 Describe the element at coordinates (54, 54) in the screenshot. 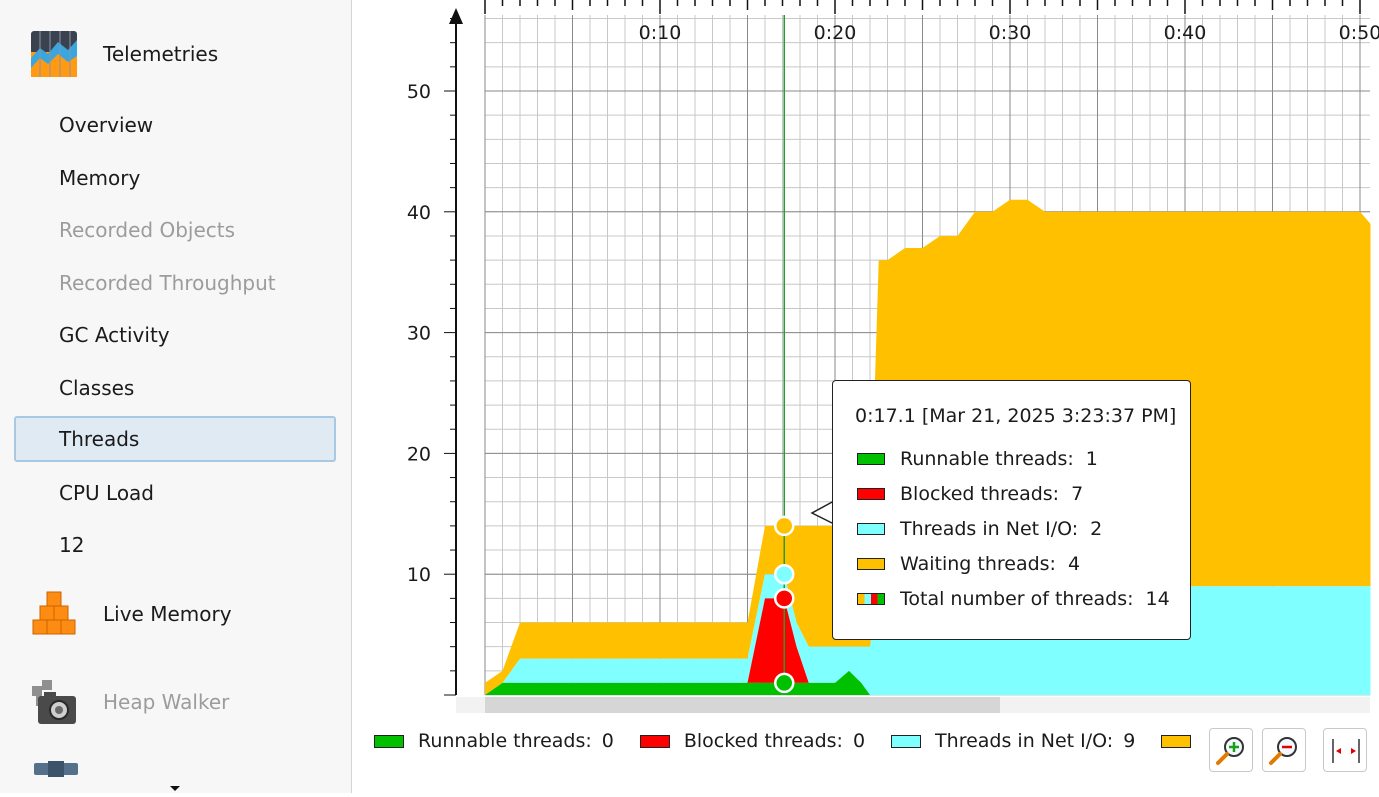

I see `telemetries-icon` at that location.